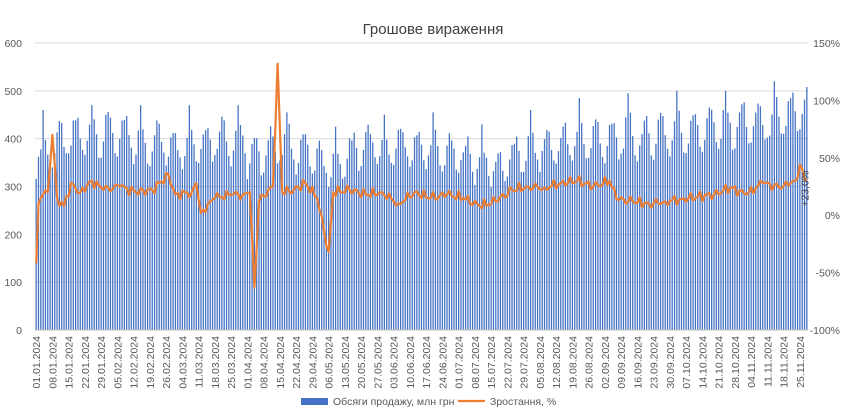 Image resolution: width=850 pixels, height=419 pixels. Describe the element at coordinates (248, 362) in the screenshot. I see `x-tick-label: 01.04.2024` at that location.